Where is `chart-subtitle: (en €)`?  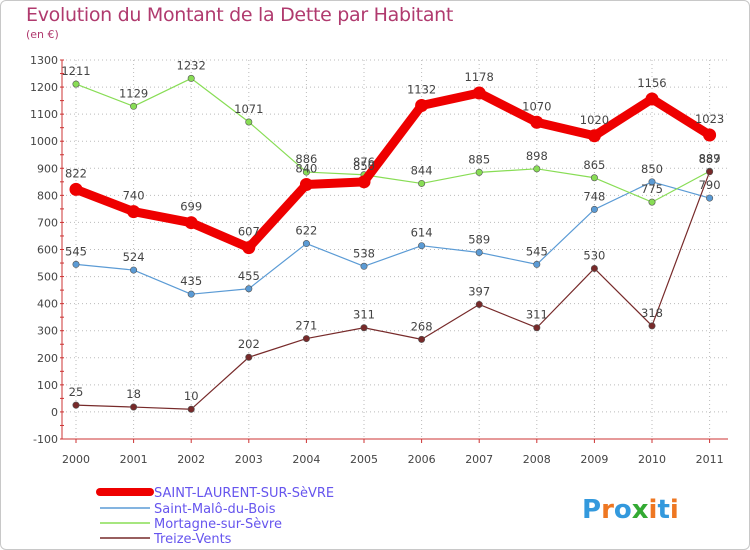
chart-subtitle: (en €) is located at coordinates (42, 34).